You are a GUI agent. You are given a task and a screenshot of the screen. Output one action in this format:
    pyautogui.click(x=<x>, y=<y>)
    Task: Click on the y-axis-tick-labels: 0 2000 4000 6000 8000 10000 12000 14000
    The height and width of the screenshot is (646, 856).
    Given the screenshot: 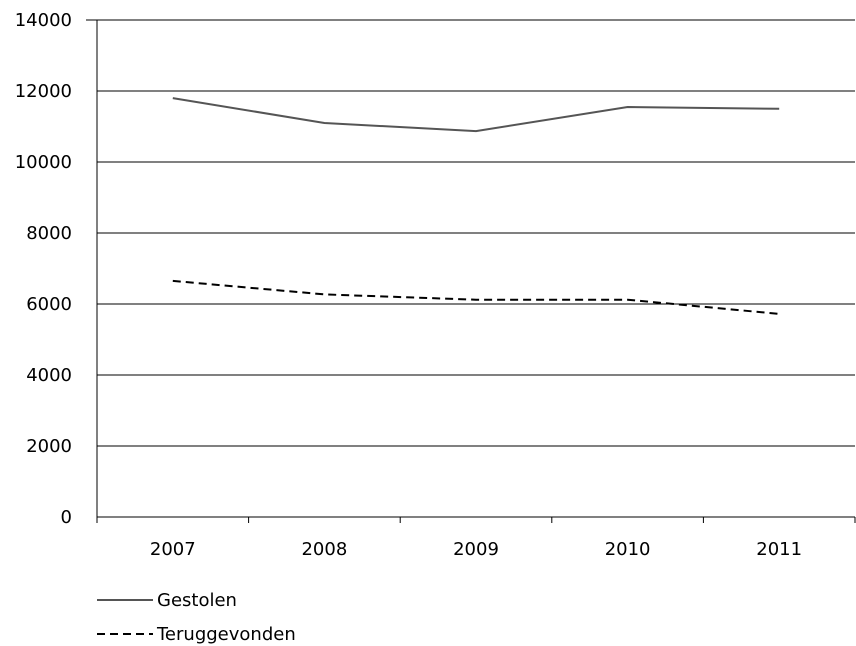 What is the action you would take?
    pyautogui.click(x=43, y=269)
    